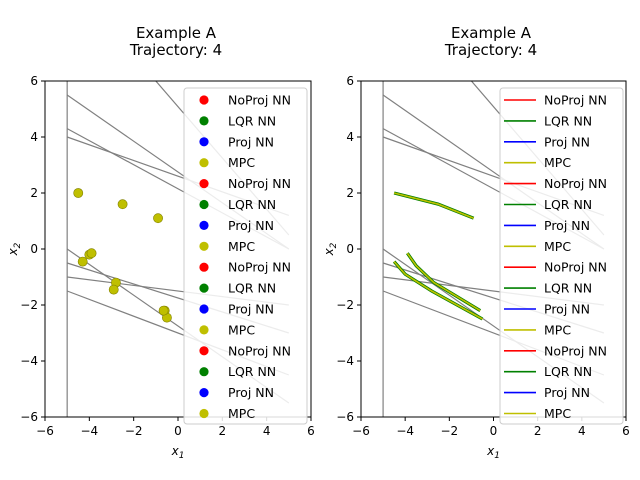 Image resolution: width=640 pixels, height=480 pixels. What do you see at coordinates (350, 81) in the screenshot?
I see `y-tick-label: 6` at bounding box center [350, 81].